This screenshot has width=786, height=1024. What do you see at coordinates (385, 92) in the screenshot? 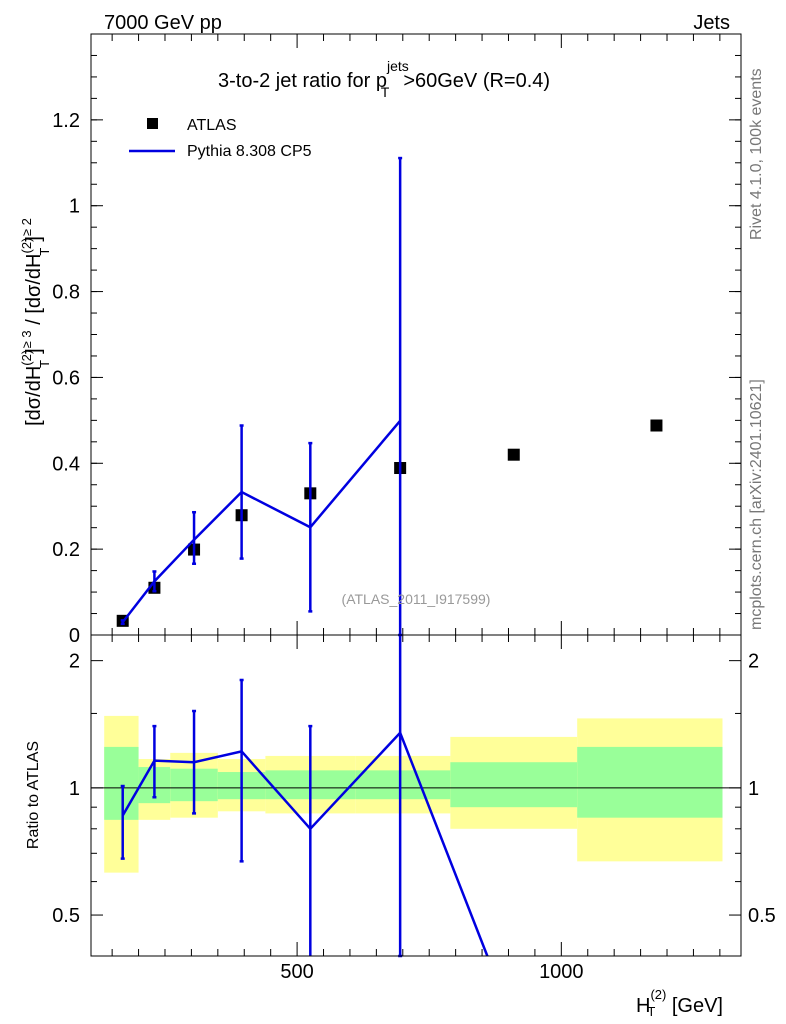
I see `title-sub: T` at bounding box center [385, 92].